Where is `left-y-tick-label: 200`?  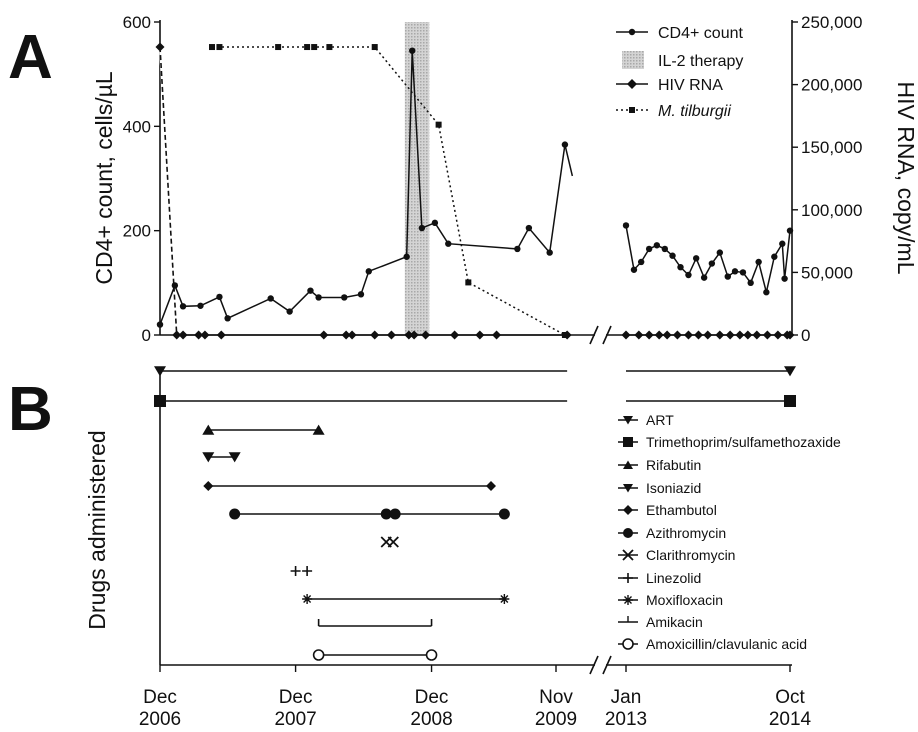
left-y-tick-label: 200 is located at coordinates (137, 231).